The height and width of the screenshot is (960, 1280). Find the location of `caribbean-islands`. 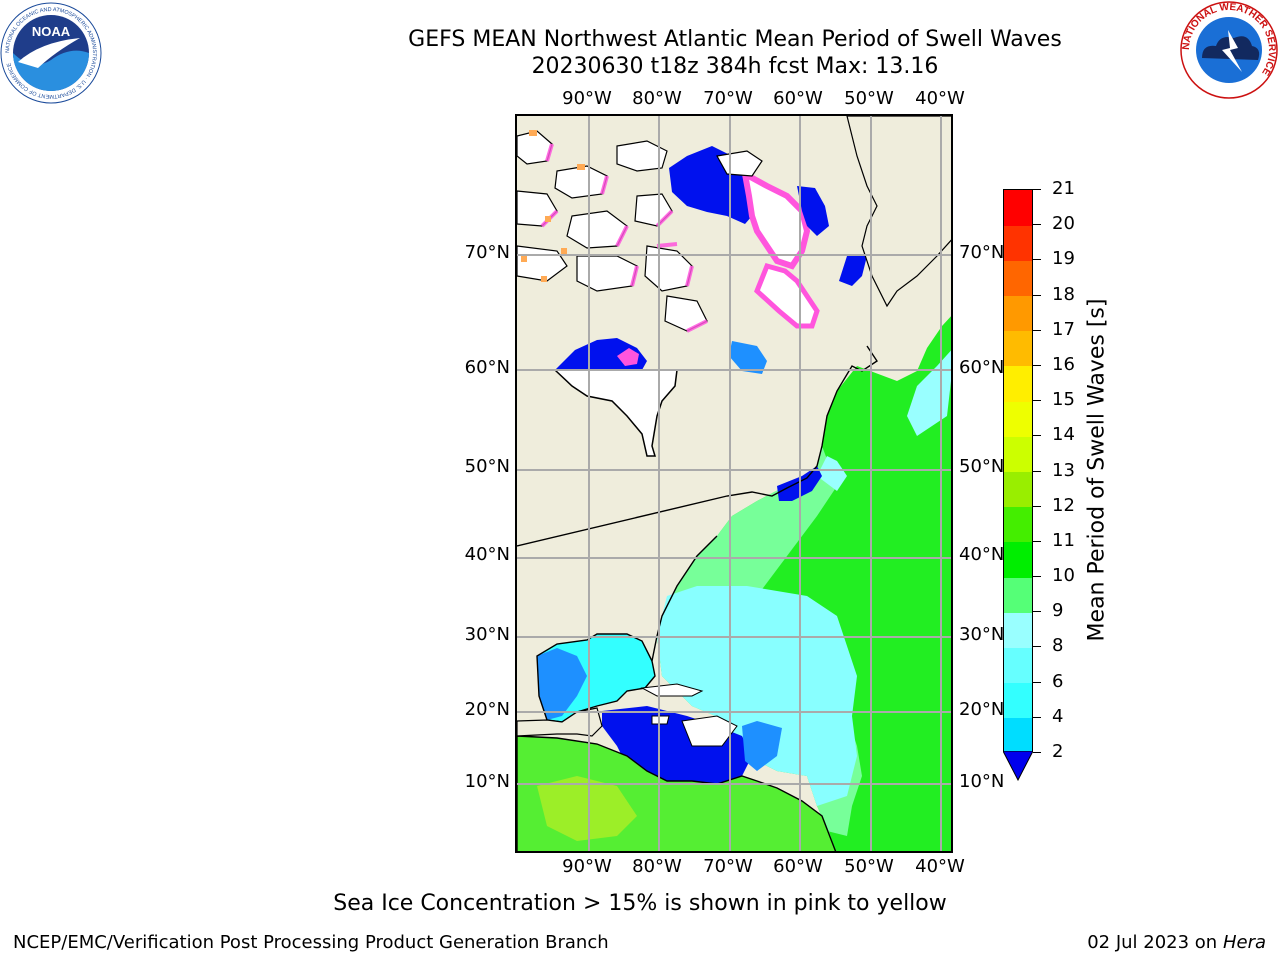

caribbean-islands is located at coordinates (689, 715).